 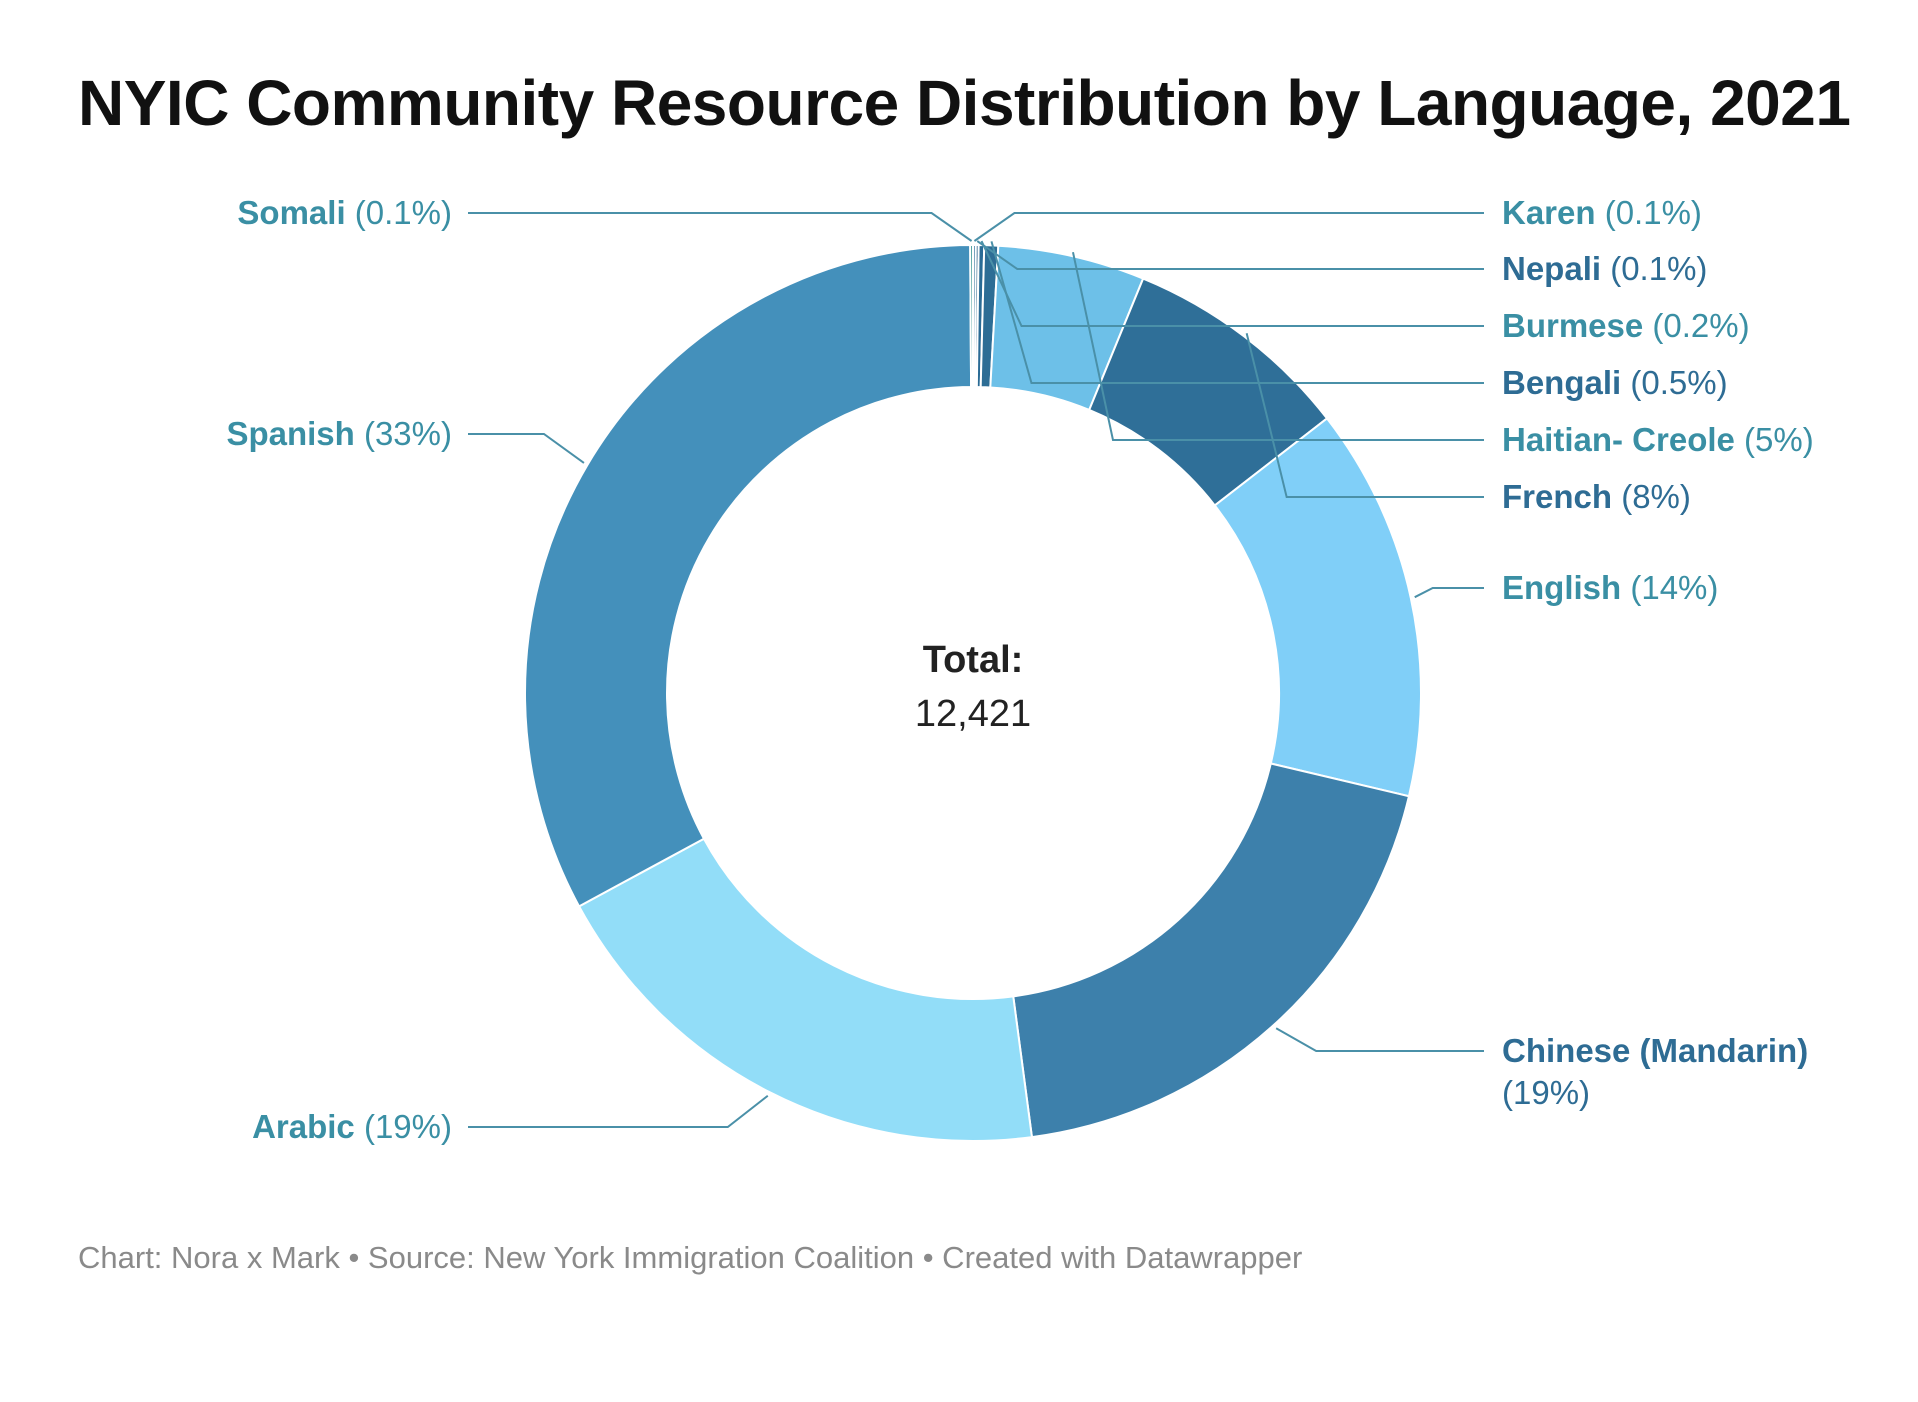 What do you see at coordinates (748, 576) in the screenshot?
I see `slice-spanish` at bounding box center [748, 576].